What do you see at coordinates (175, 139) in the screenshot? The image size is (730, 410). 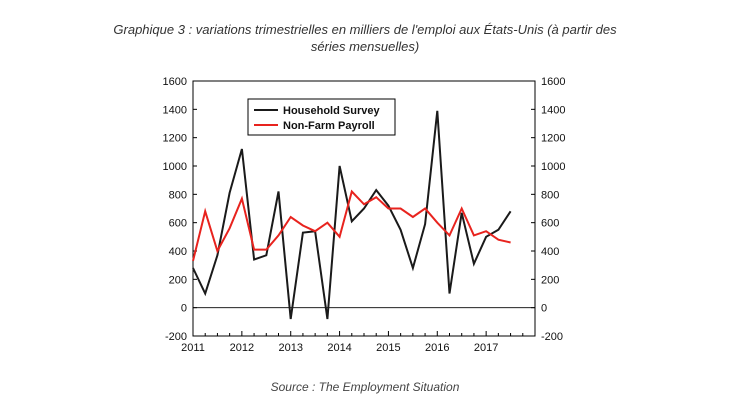 I see `y-tick-label-left: 1200` at bounding box center [175, 139].